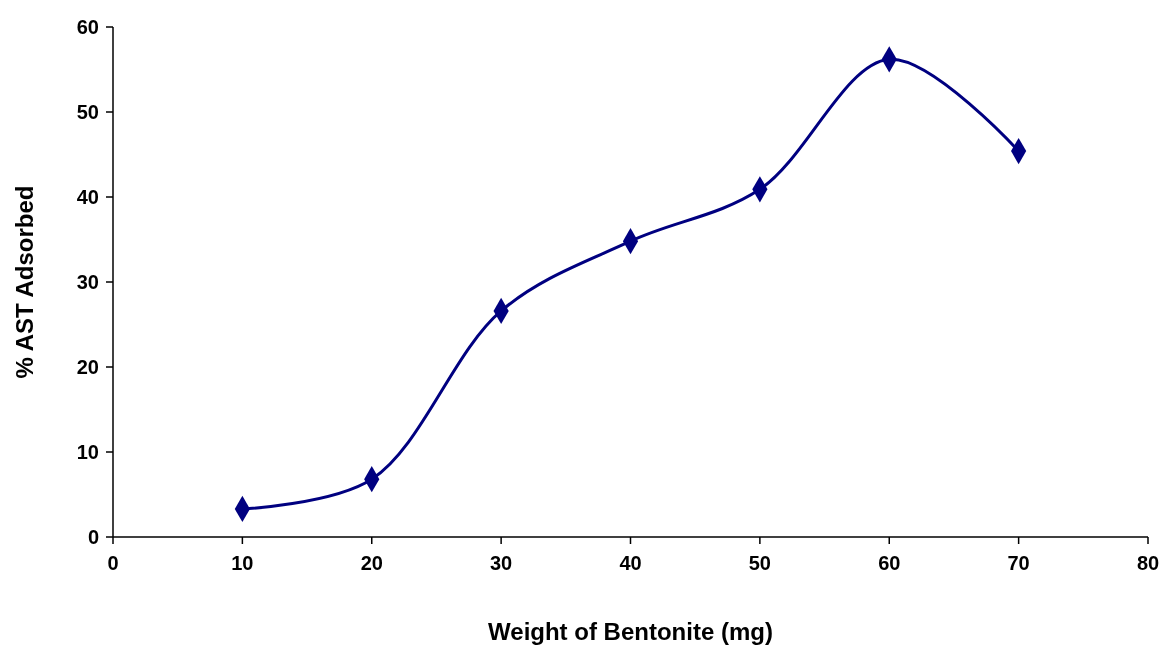 The image size is (1165, 646). Describe the element at coordinates (1148, 563) in the screenshot. I see `x-tick-label: 80` at that location.